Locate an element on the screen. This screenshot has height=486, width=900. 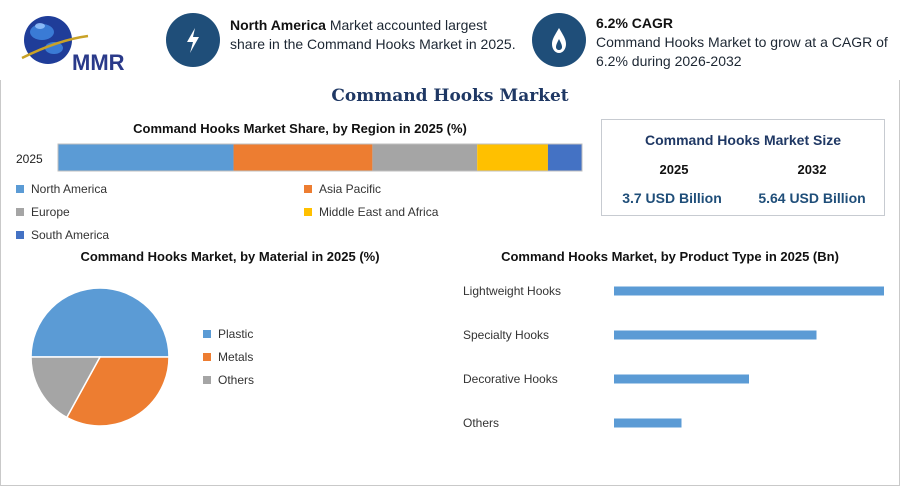
product-label-others: Others is located at coordinates (481, 423).